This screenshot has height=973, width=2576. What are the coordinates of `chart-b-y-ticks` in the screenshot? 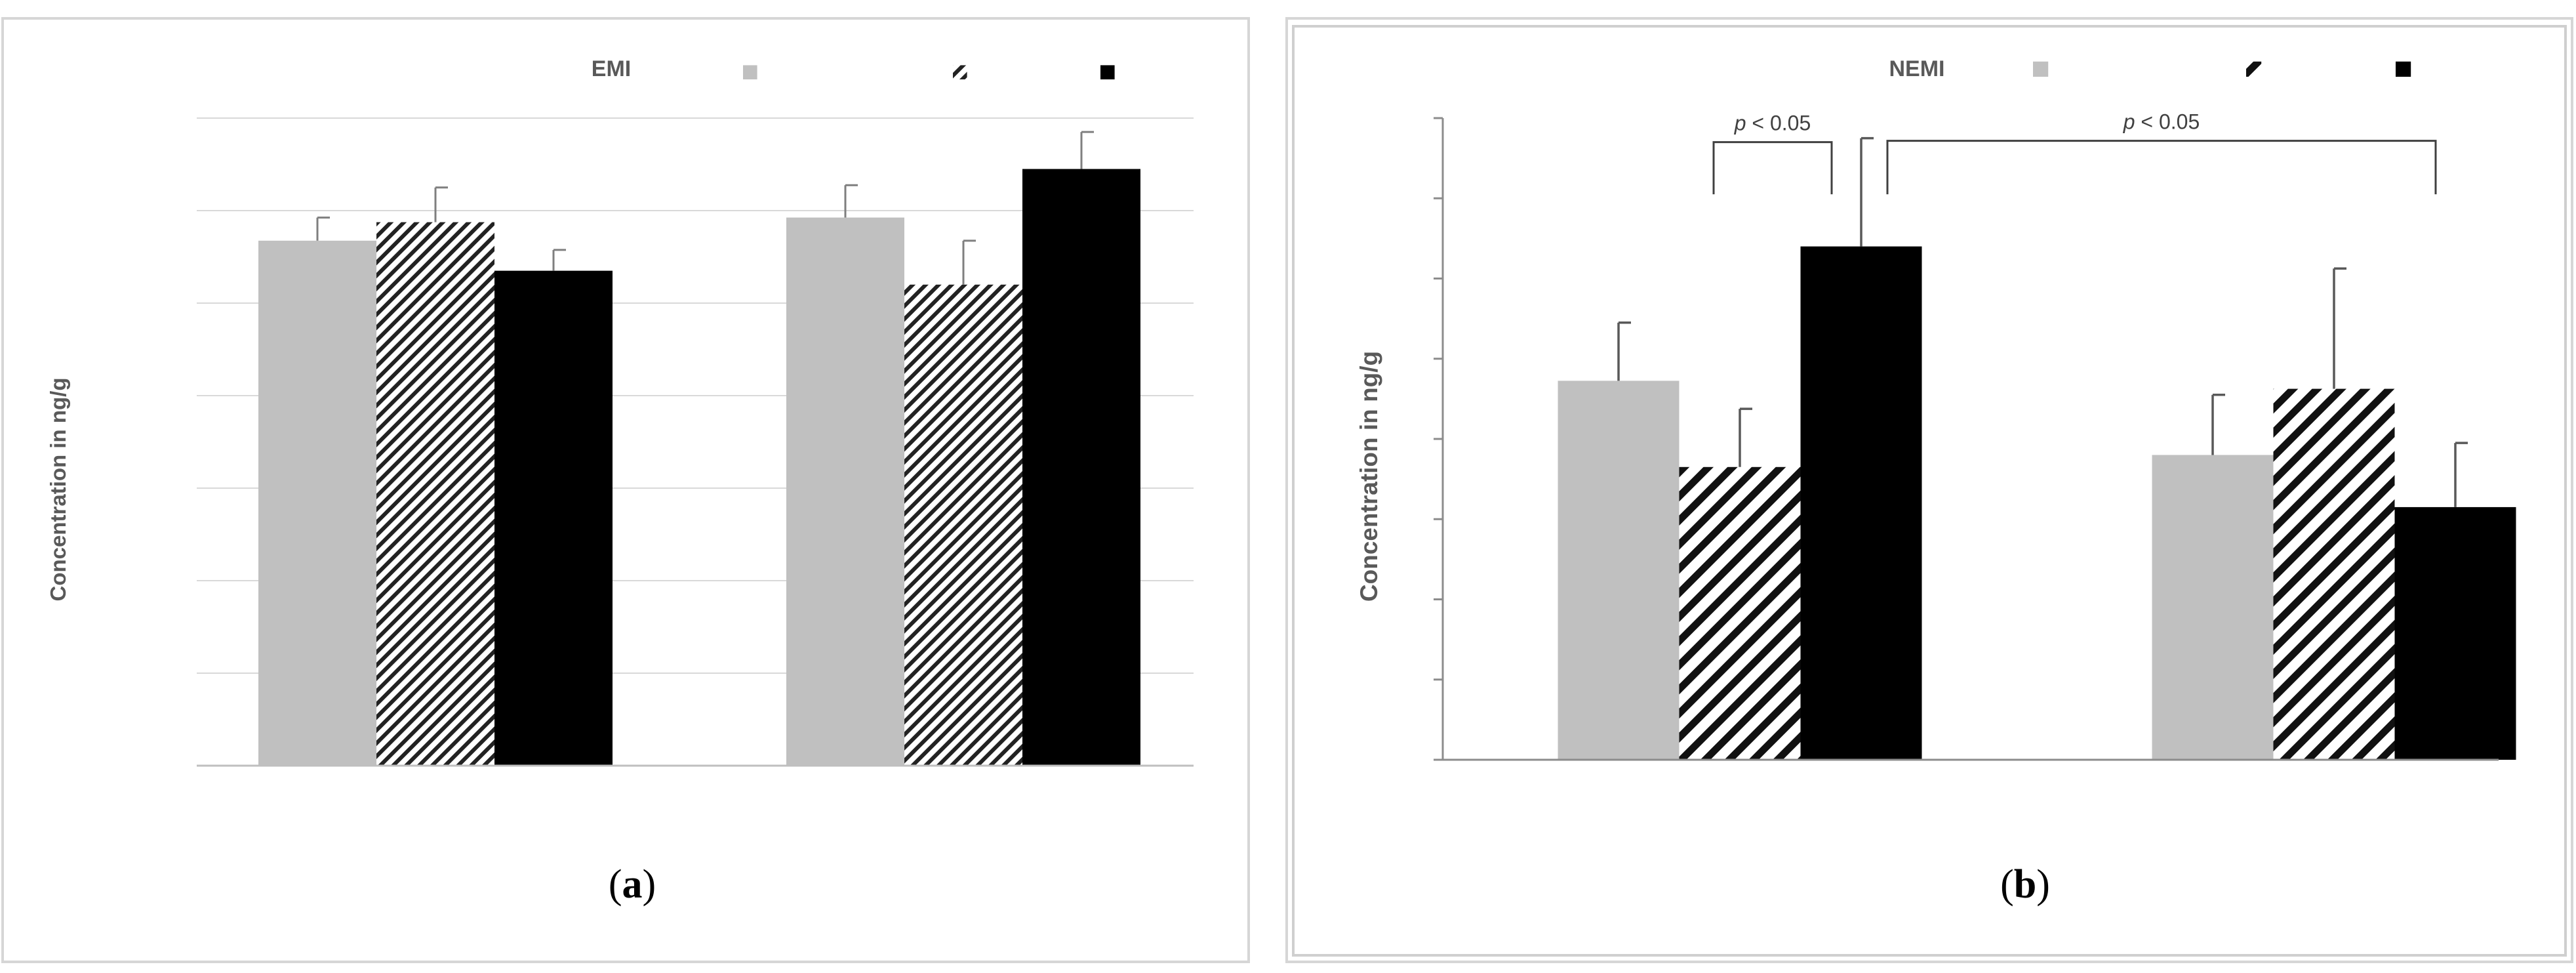 It's located at (1438, 439).